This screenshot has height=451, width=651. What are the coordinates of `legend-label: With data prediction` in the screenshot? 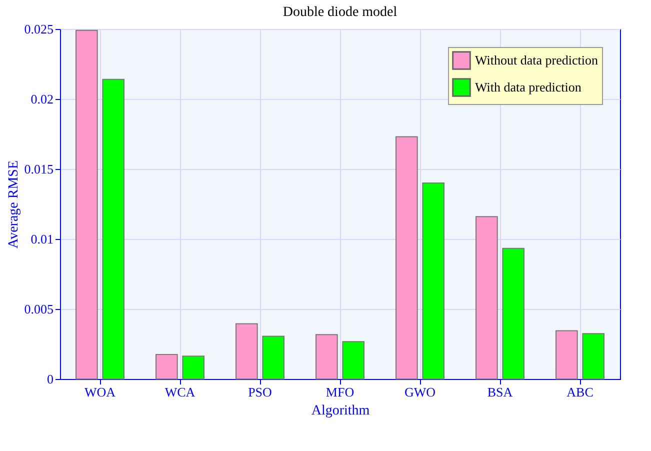 It's located at (528, 87).